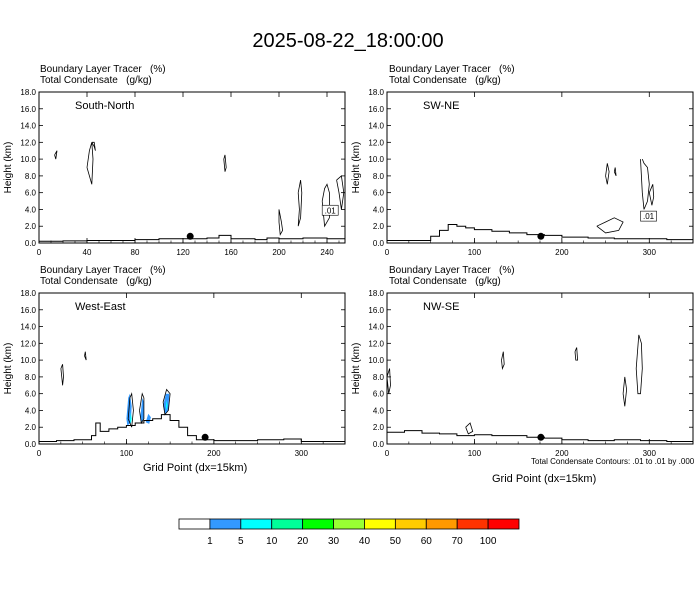 The image size is (696, 612). What do you see at coordinates (103, 270) in the screenshot?
I see `panel3-header-line1: Boundary Layer Tracer (%)` at bounding box center [103, 270].